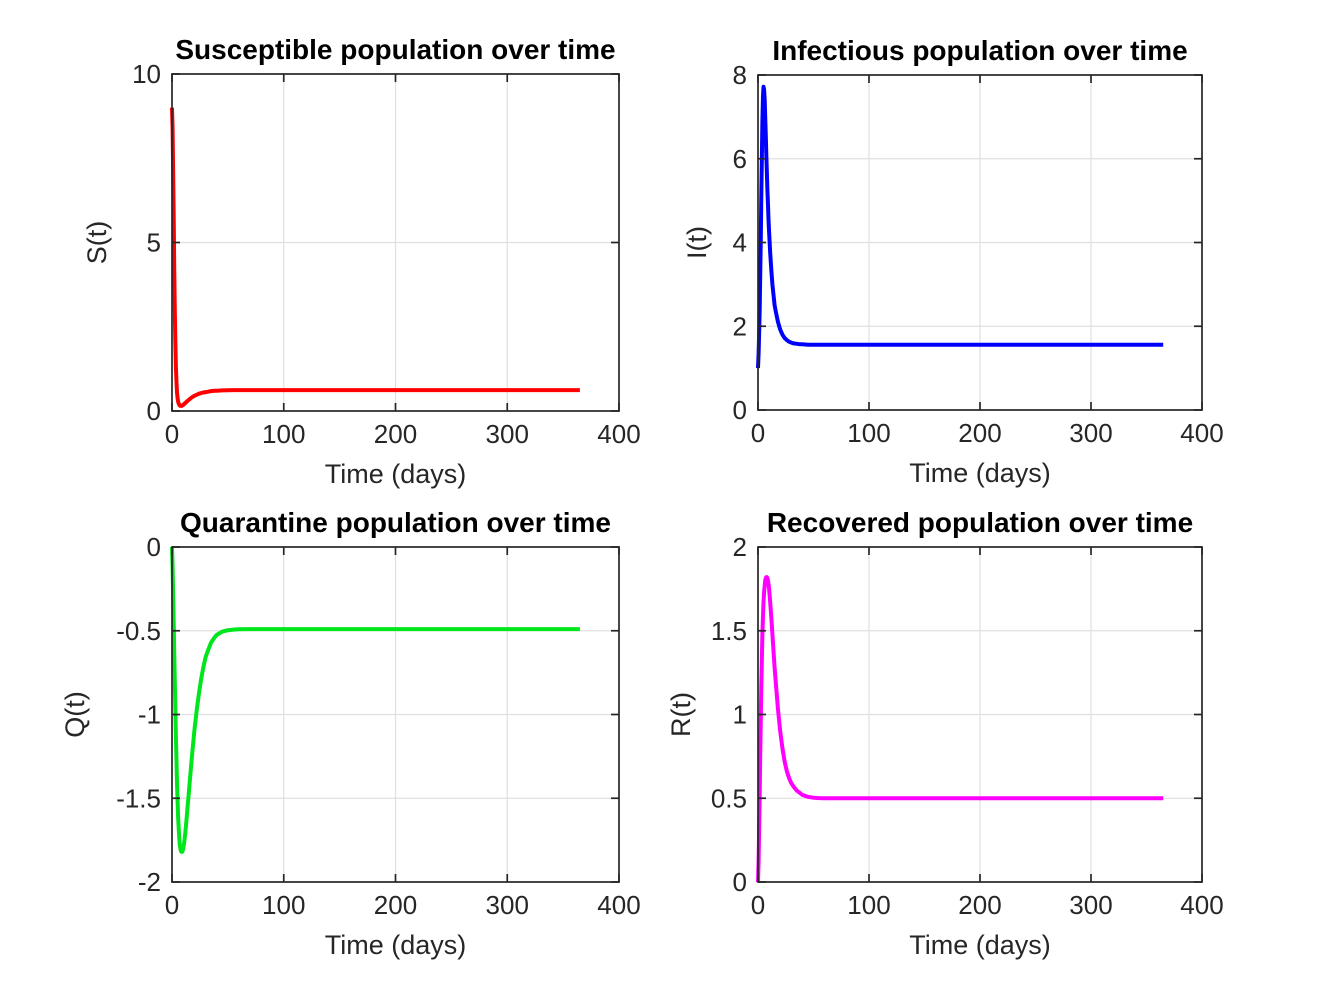 Image resolution: width=1329 pixels, height=997 pixels. I want to click on y-tick-label: 6, so click(740, 159).